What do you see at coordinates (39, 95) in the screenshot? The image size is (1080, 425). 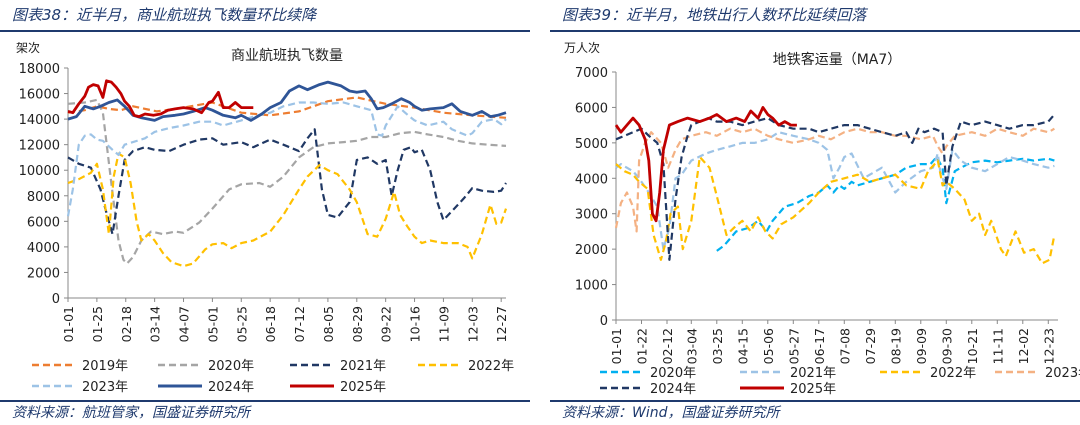 I see `y-tick-label: 16000` at bounding box center [39, 95].